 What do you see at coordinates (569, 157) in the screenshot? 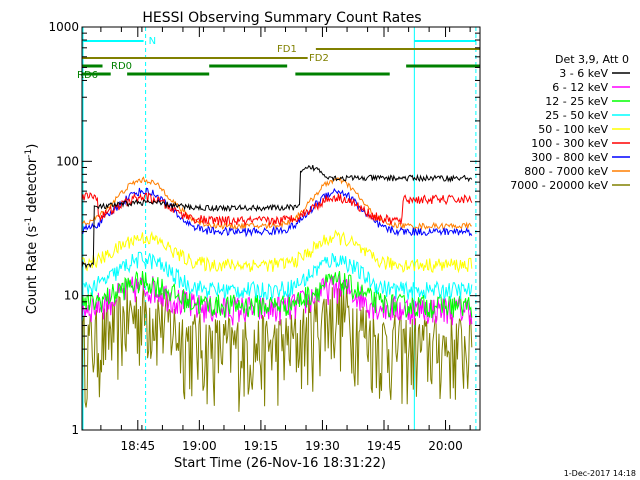
I see `legend-label: 300 - 800 keV` at bounding box center [569, 157].